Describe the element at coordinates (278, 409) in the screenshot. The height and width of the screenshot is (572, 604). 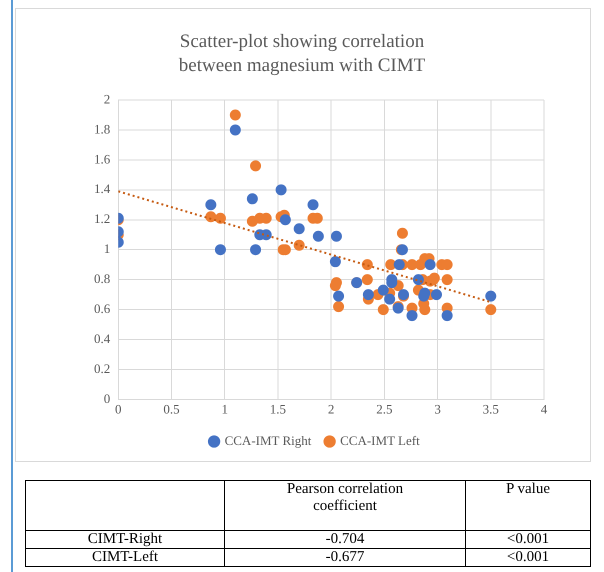
I see `x-tick-label: 1.5` at that location.